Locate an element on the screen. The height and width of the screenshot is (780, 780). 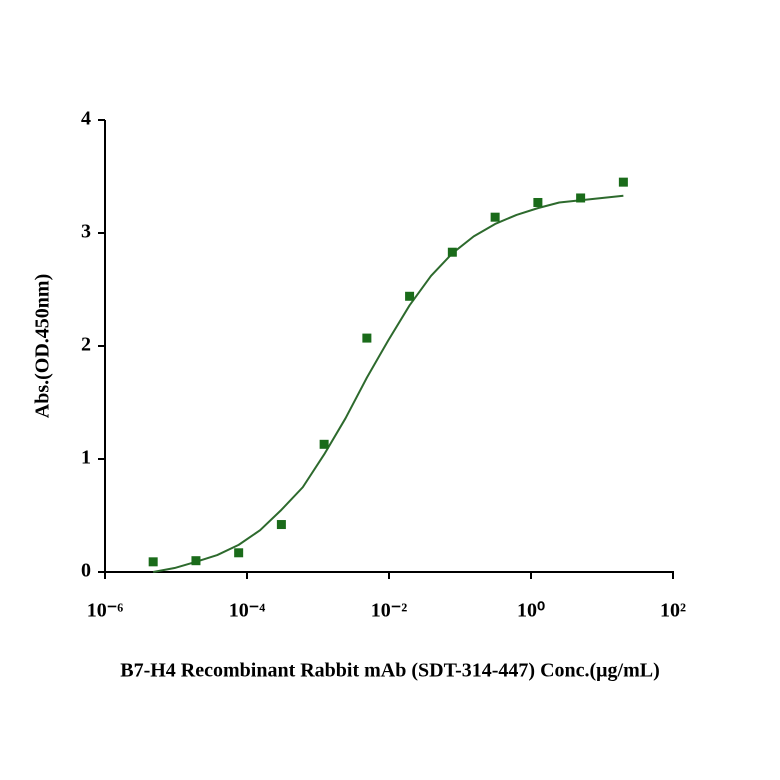
y-tick-label: 0 is located at coordinates (86, 571).